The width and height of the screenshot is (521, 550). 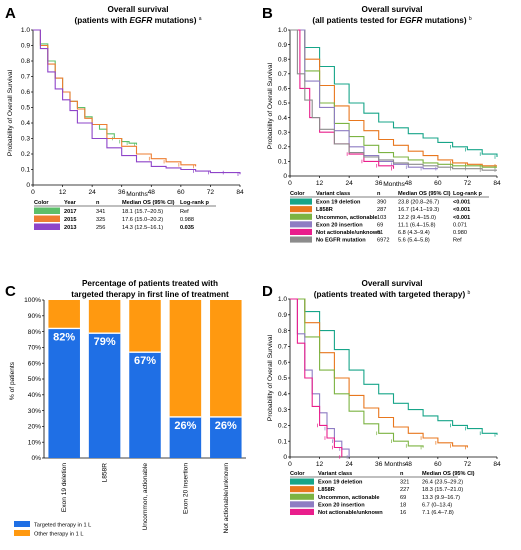 I want to click on bar-targeted-not-actionable-unknown, so click(x=226, y=437).